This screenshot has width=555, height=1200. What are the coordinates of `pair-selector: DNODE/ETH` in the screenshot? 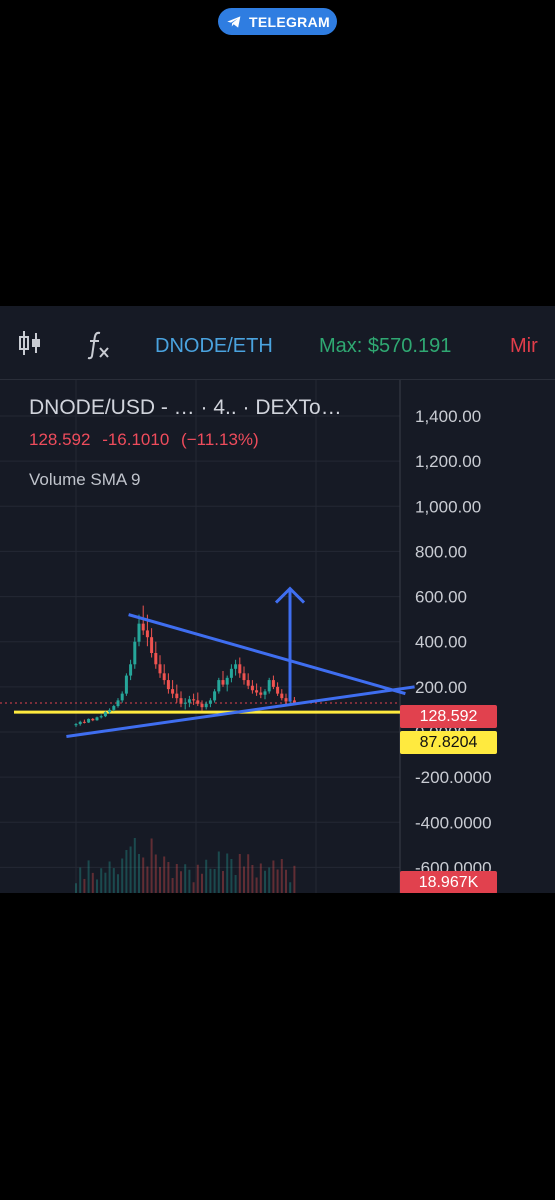 It's located at (214, 346).